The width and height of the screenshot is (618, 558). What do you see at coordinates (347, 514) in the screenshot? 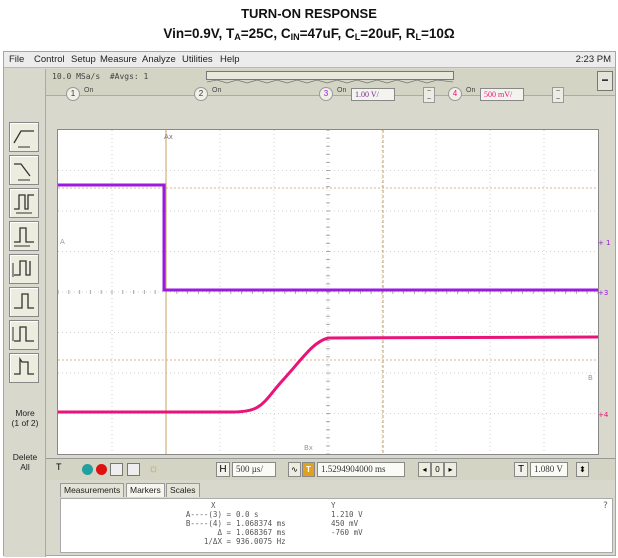
I see `marker-row-y: 1.210 V` at bounding box center [347, 514].